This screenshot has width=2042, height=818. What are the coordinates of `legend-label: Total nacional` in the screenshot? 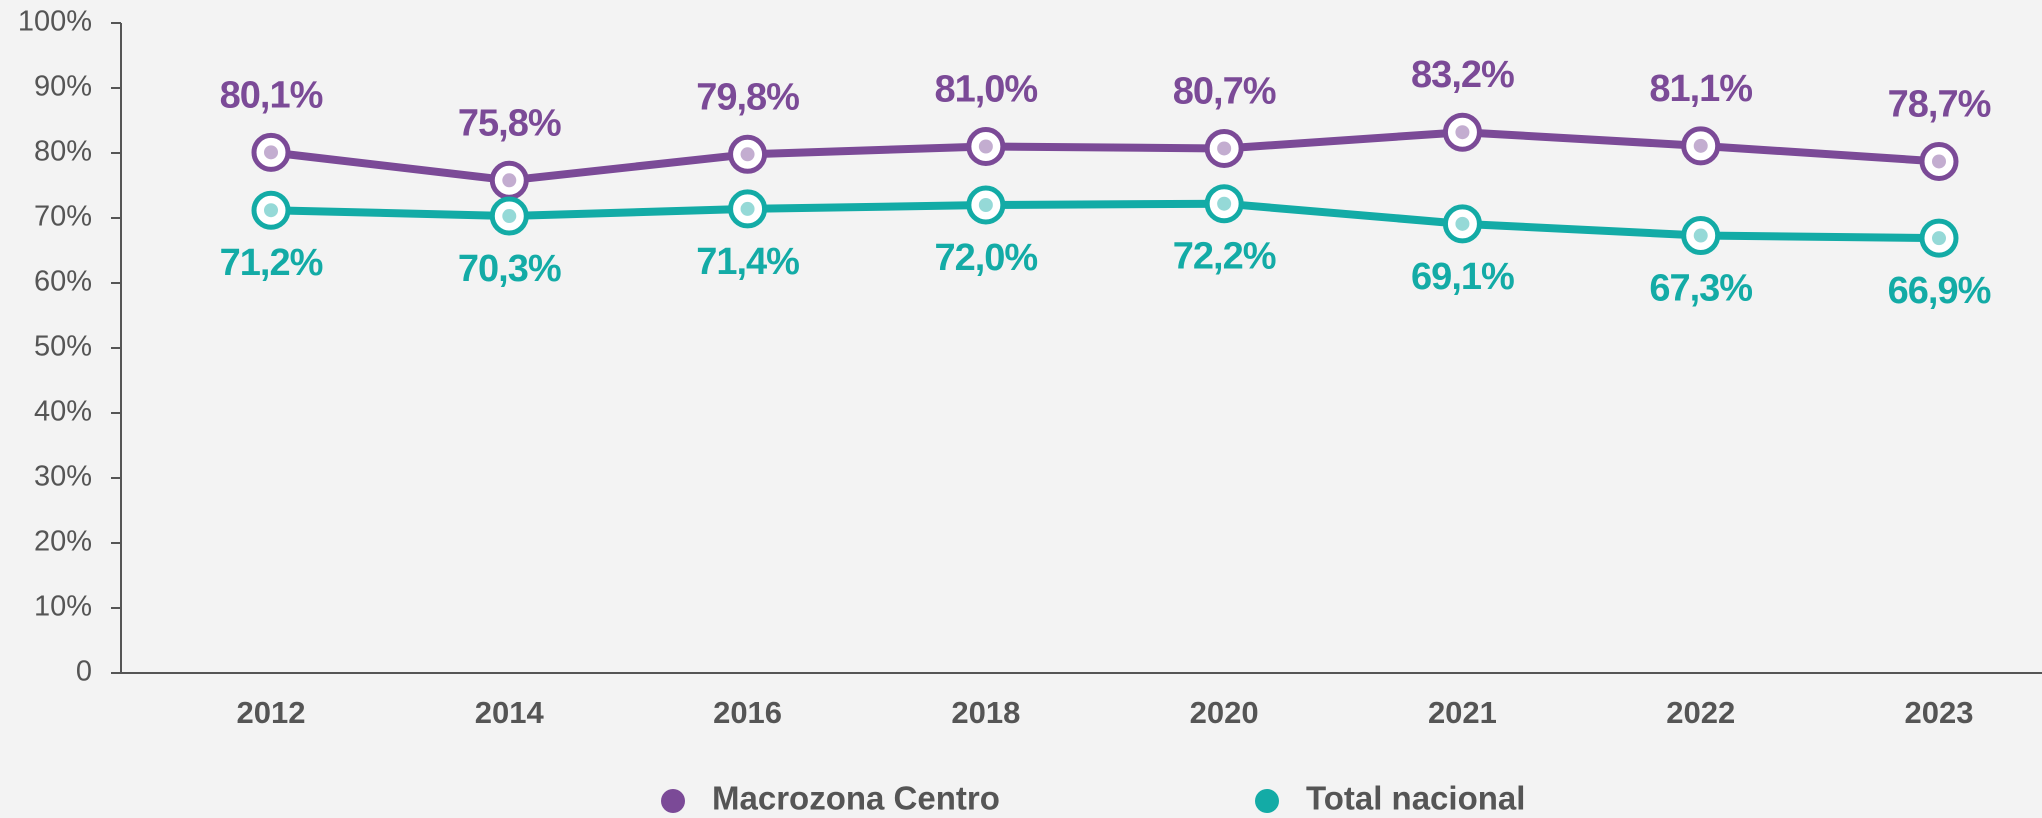 It's located at (1415, 798).